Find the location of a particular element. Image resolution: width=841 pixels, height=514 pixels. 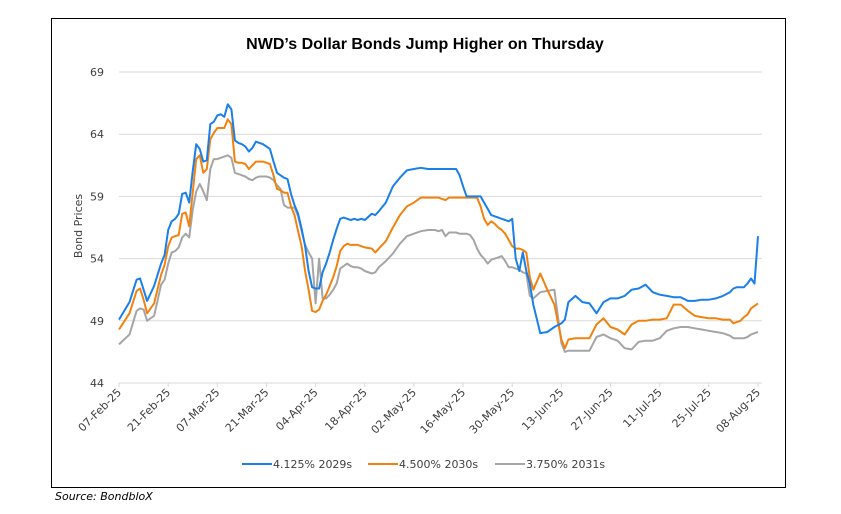

x-tick-label: 08-Aug-25 is located at coordinates (739, 411).